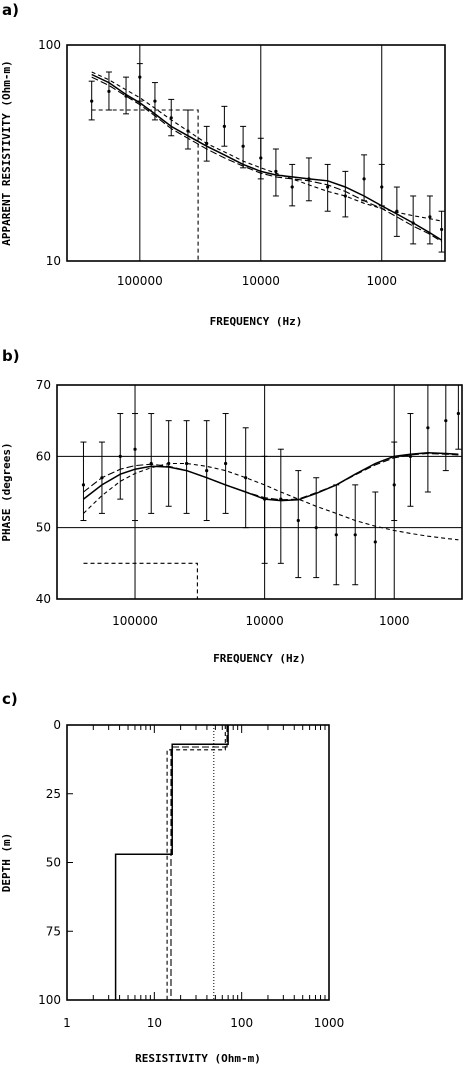  What do you see at coordinates (241, 1023) in the screenshot?
I see `x-tick-label: 100` at bounding box center [241, 1023].